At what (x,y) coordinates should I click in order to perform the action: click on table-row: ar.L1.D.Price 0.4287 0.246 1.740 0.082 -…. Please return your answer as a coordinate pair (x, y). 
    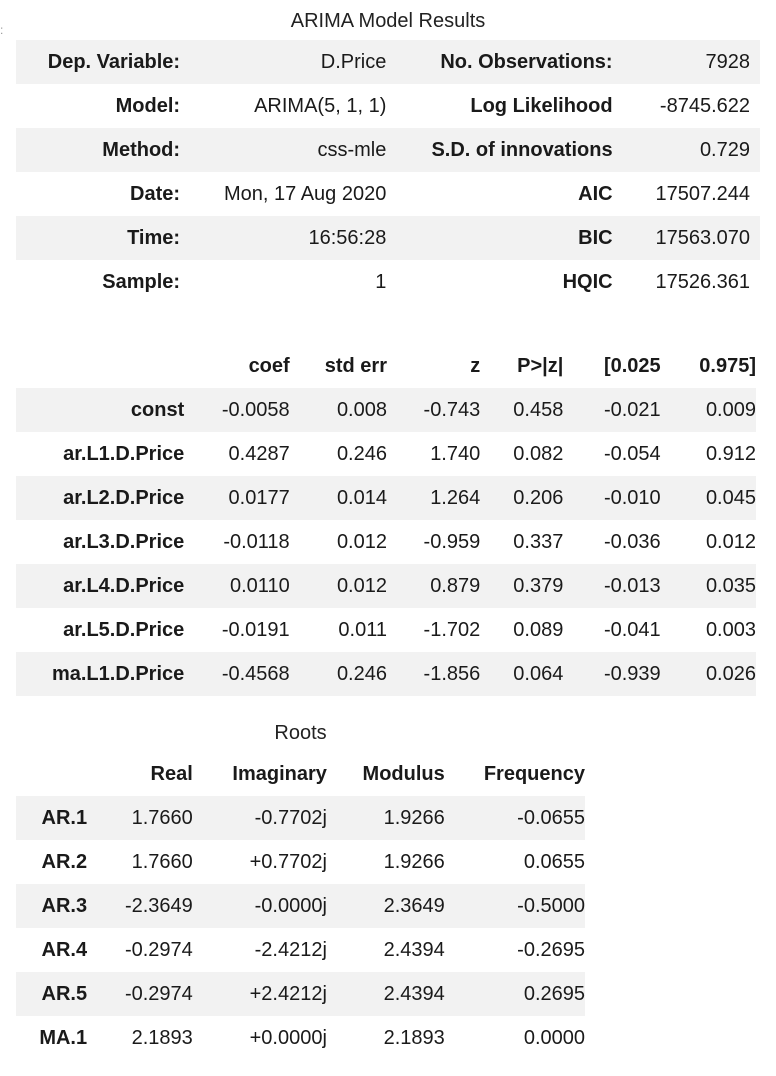
    Looking at the image, I should click on (386, 454).